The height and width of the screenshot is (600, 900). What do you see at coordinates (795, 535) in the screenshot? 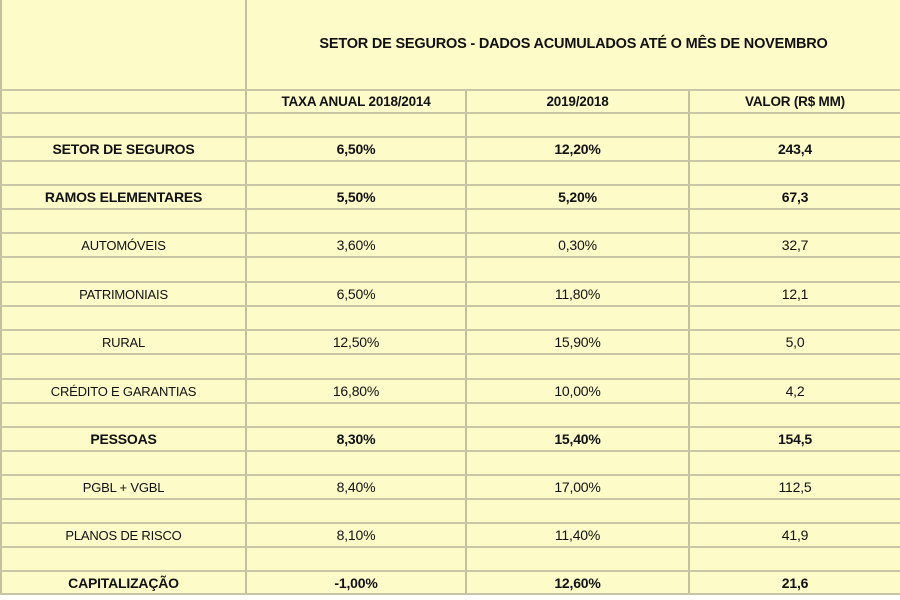
I see `valor-value: 41,9` at bounding box center [795, 535].